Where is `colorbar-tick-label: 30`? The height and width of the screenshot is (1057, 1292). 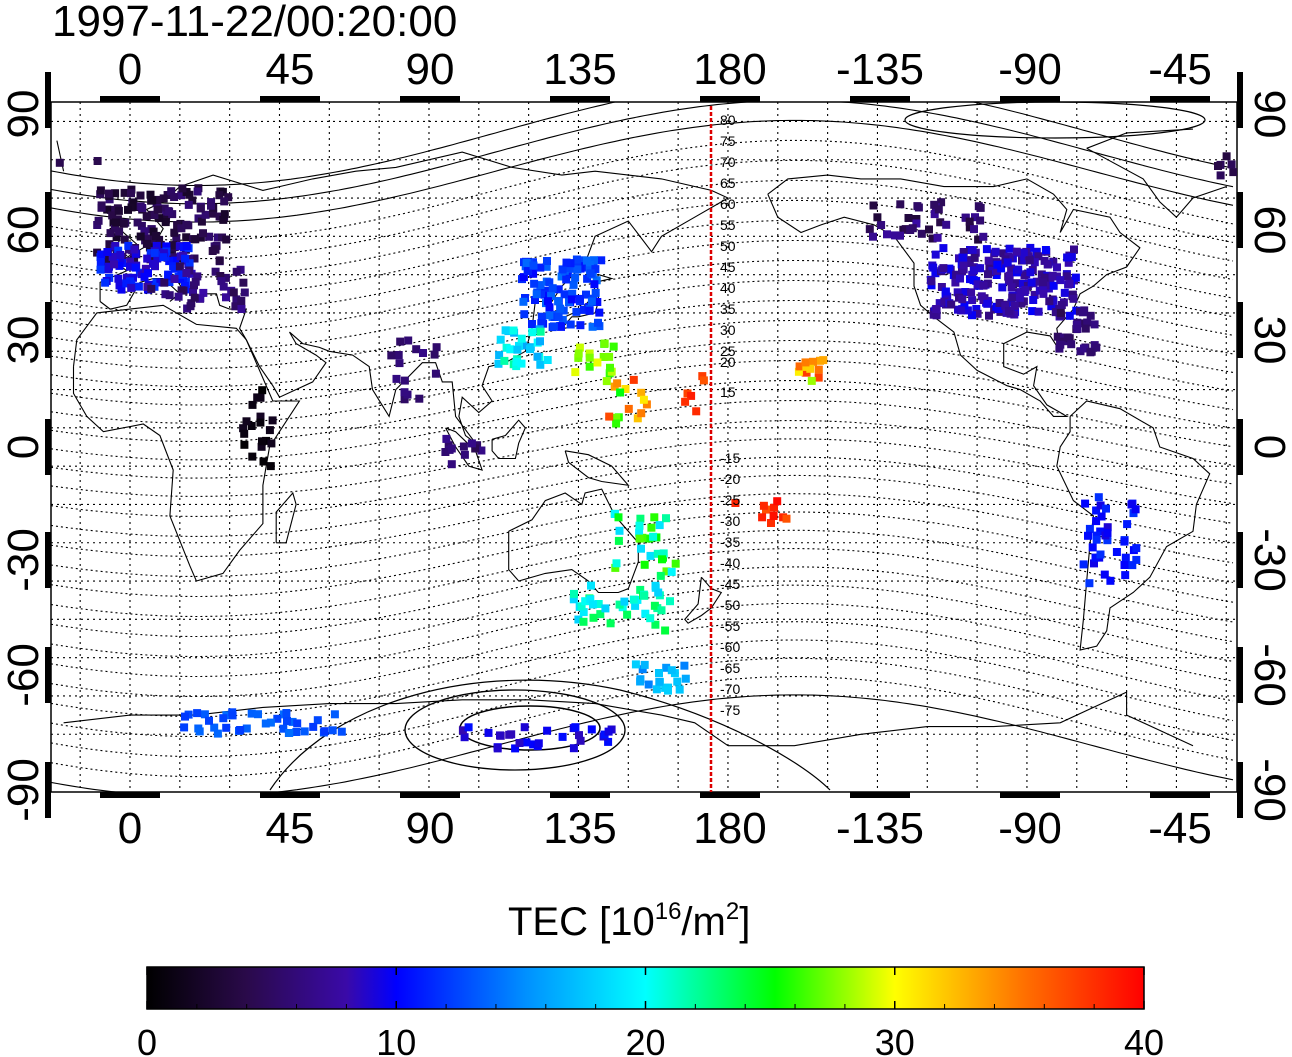
colorbar-tick-label: 30 is located at coordinates (895, 1039).